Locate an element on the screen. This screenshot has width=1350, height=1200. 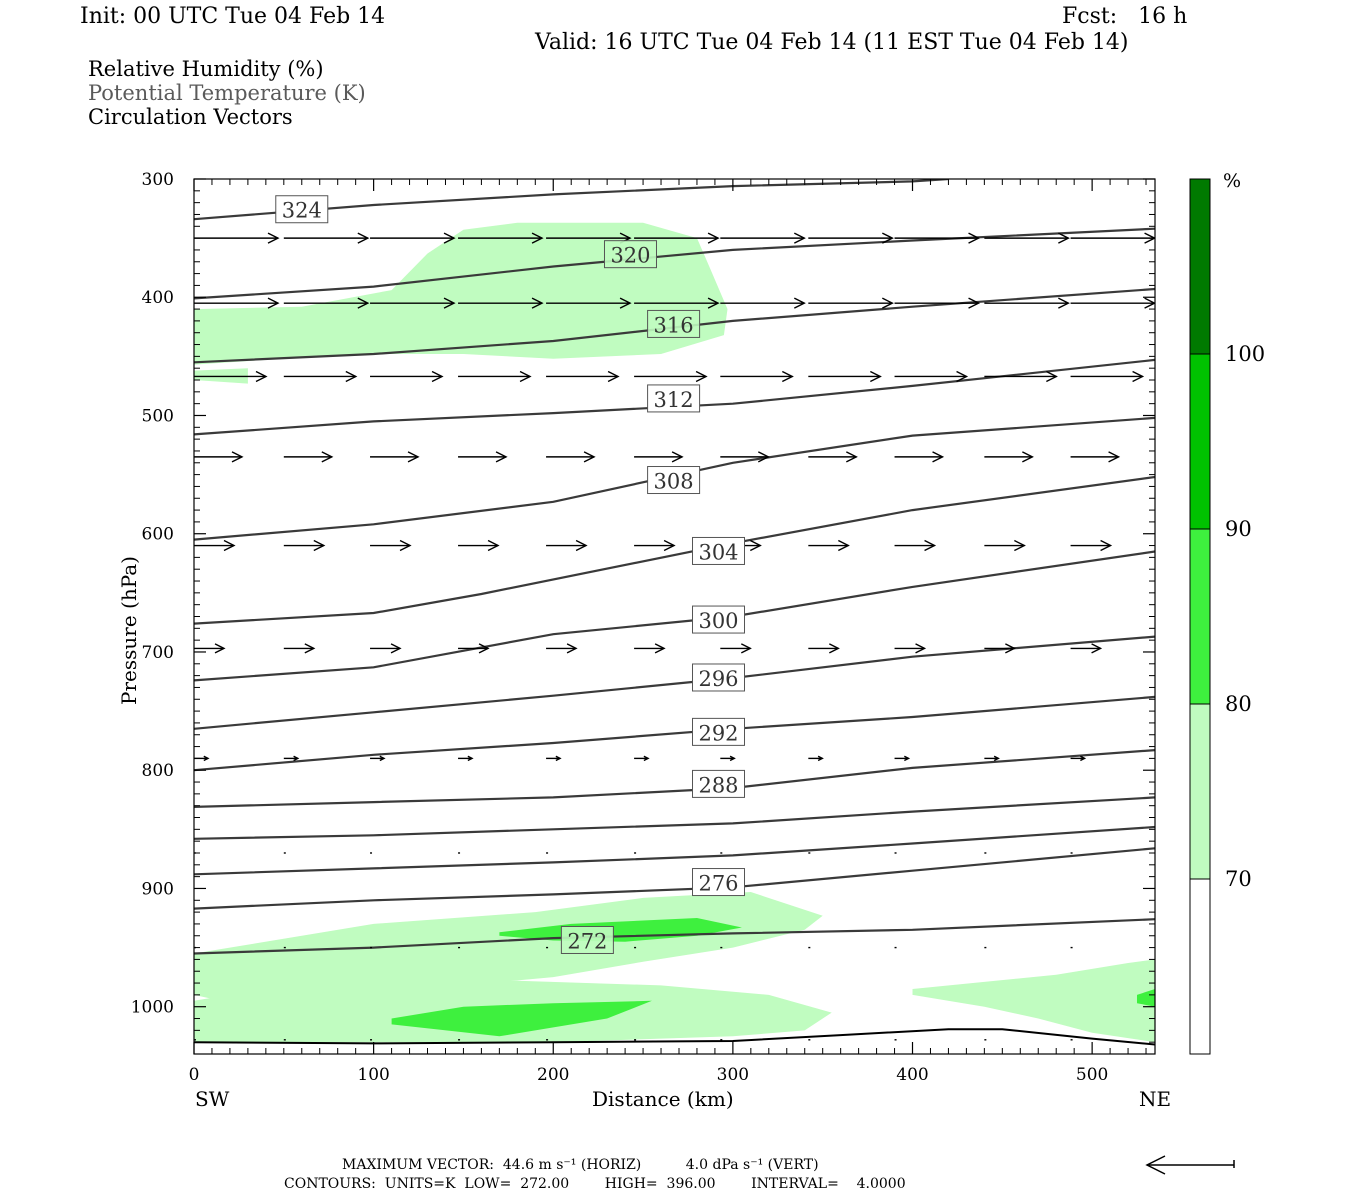
x-tick-label: 500 is located at coordinates (1092, 1075).